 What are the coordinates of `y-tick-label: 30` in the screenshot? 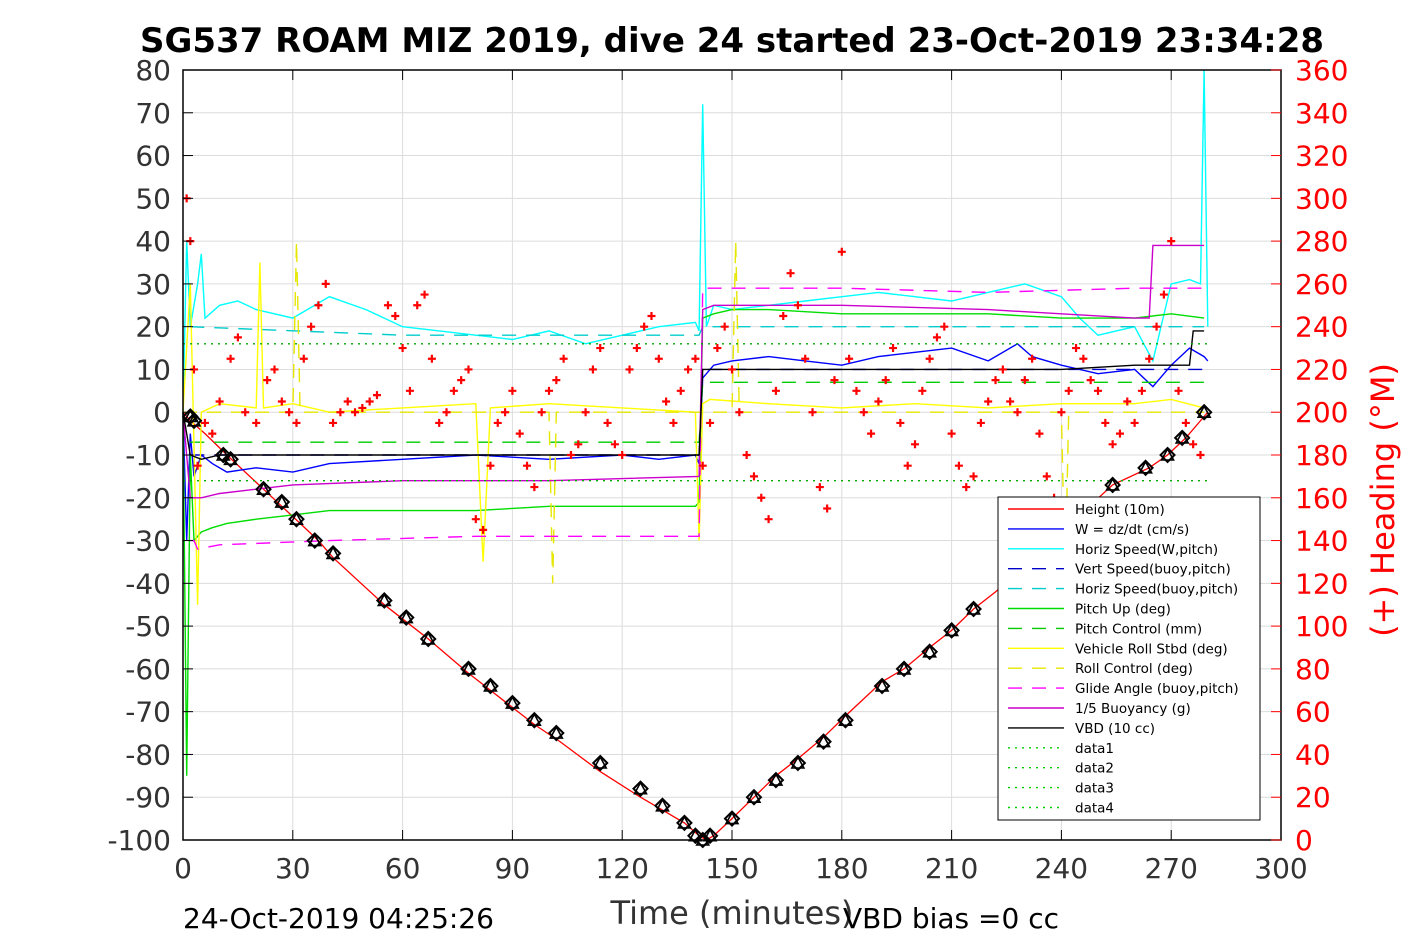 It's located at (153, 284).